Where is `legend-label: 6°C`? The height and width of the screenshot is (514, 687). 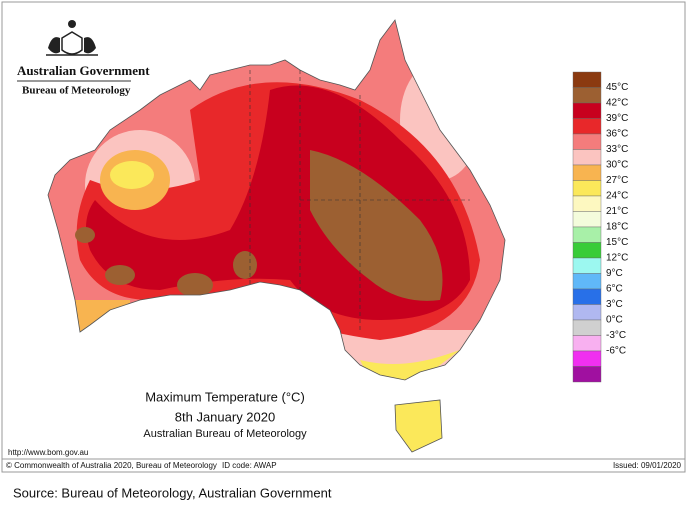 legend-label: 6°C is located at coordinates (614, 289).